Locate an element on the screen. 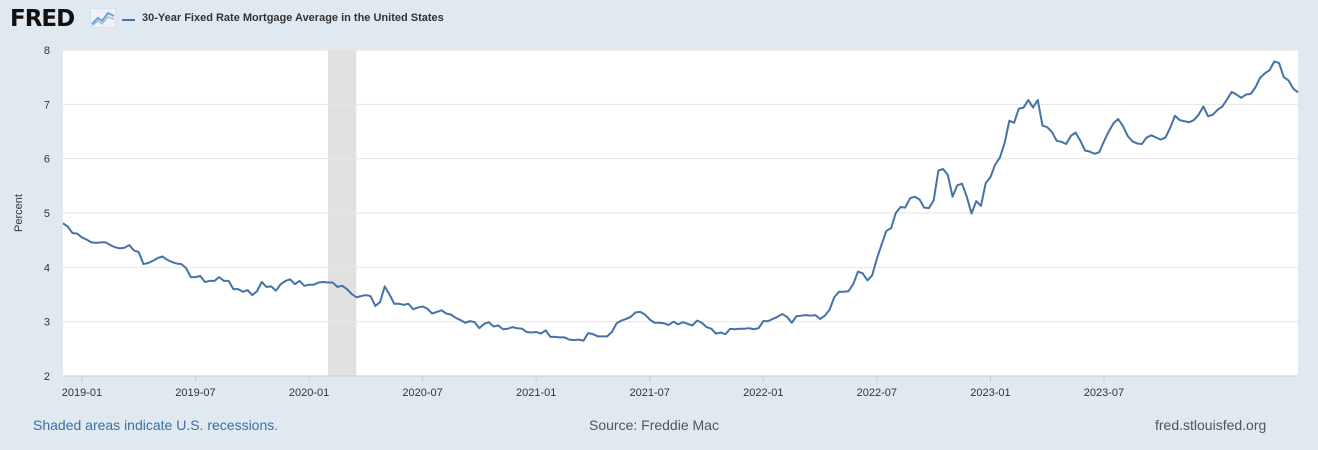 Image resolution: width=1318 pixels, height=450 pixels. source-note: Source: Freddie Mac is located at coordinates (654, 425).